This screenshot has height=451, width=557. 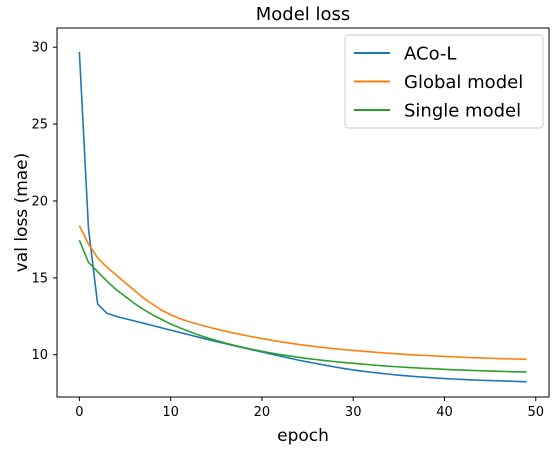 I want to click on y-tick-label: 25, so click(x=39, y=125).